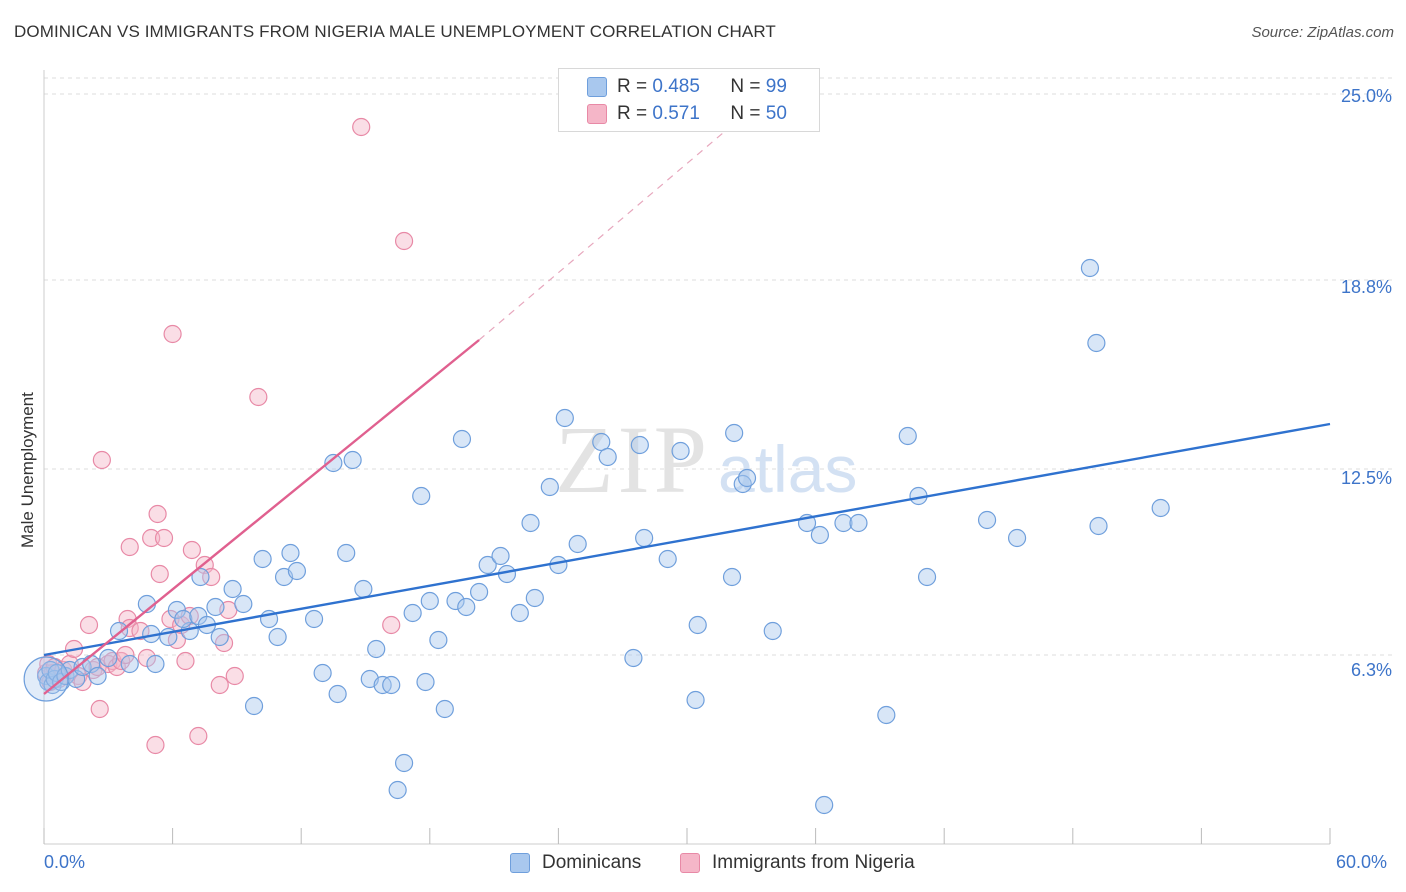  Describe the element at coordinates (65, 862) in the screenshot. I see `x-tick-label-min: 0.0%` at that location.